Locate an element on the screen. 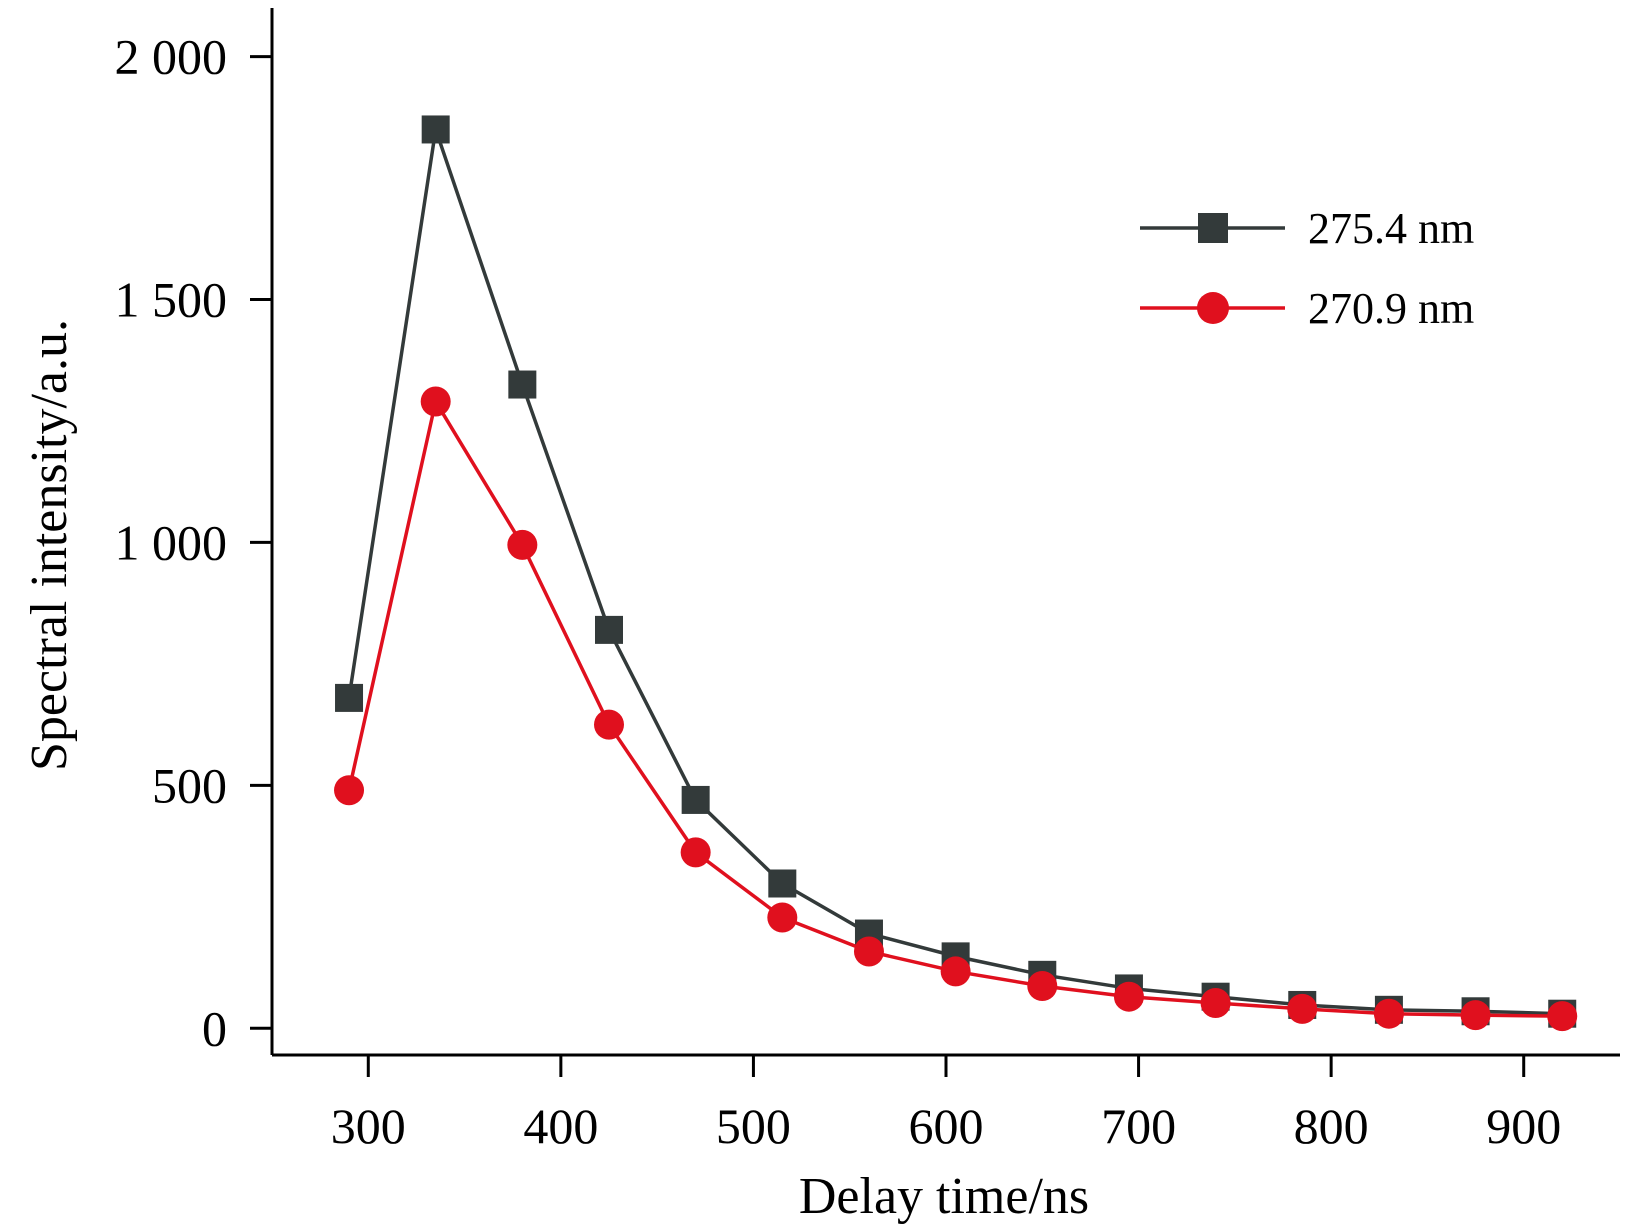 The width and height of the screenshot is (1626, 1232). y-tick-label: 500 is located at coordinates (189, 785).